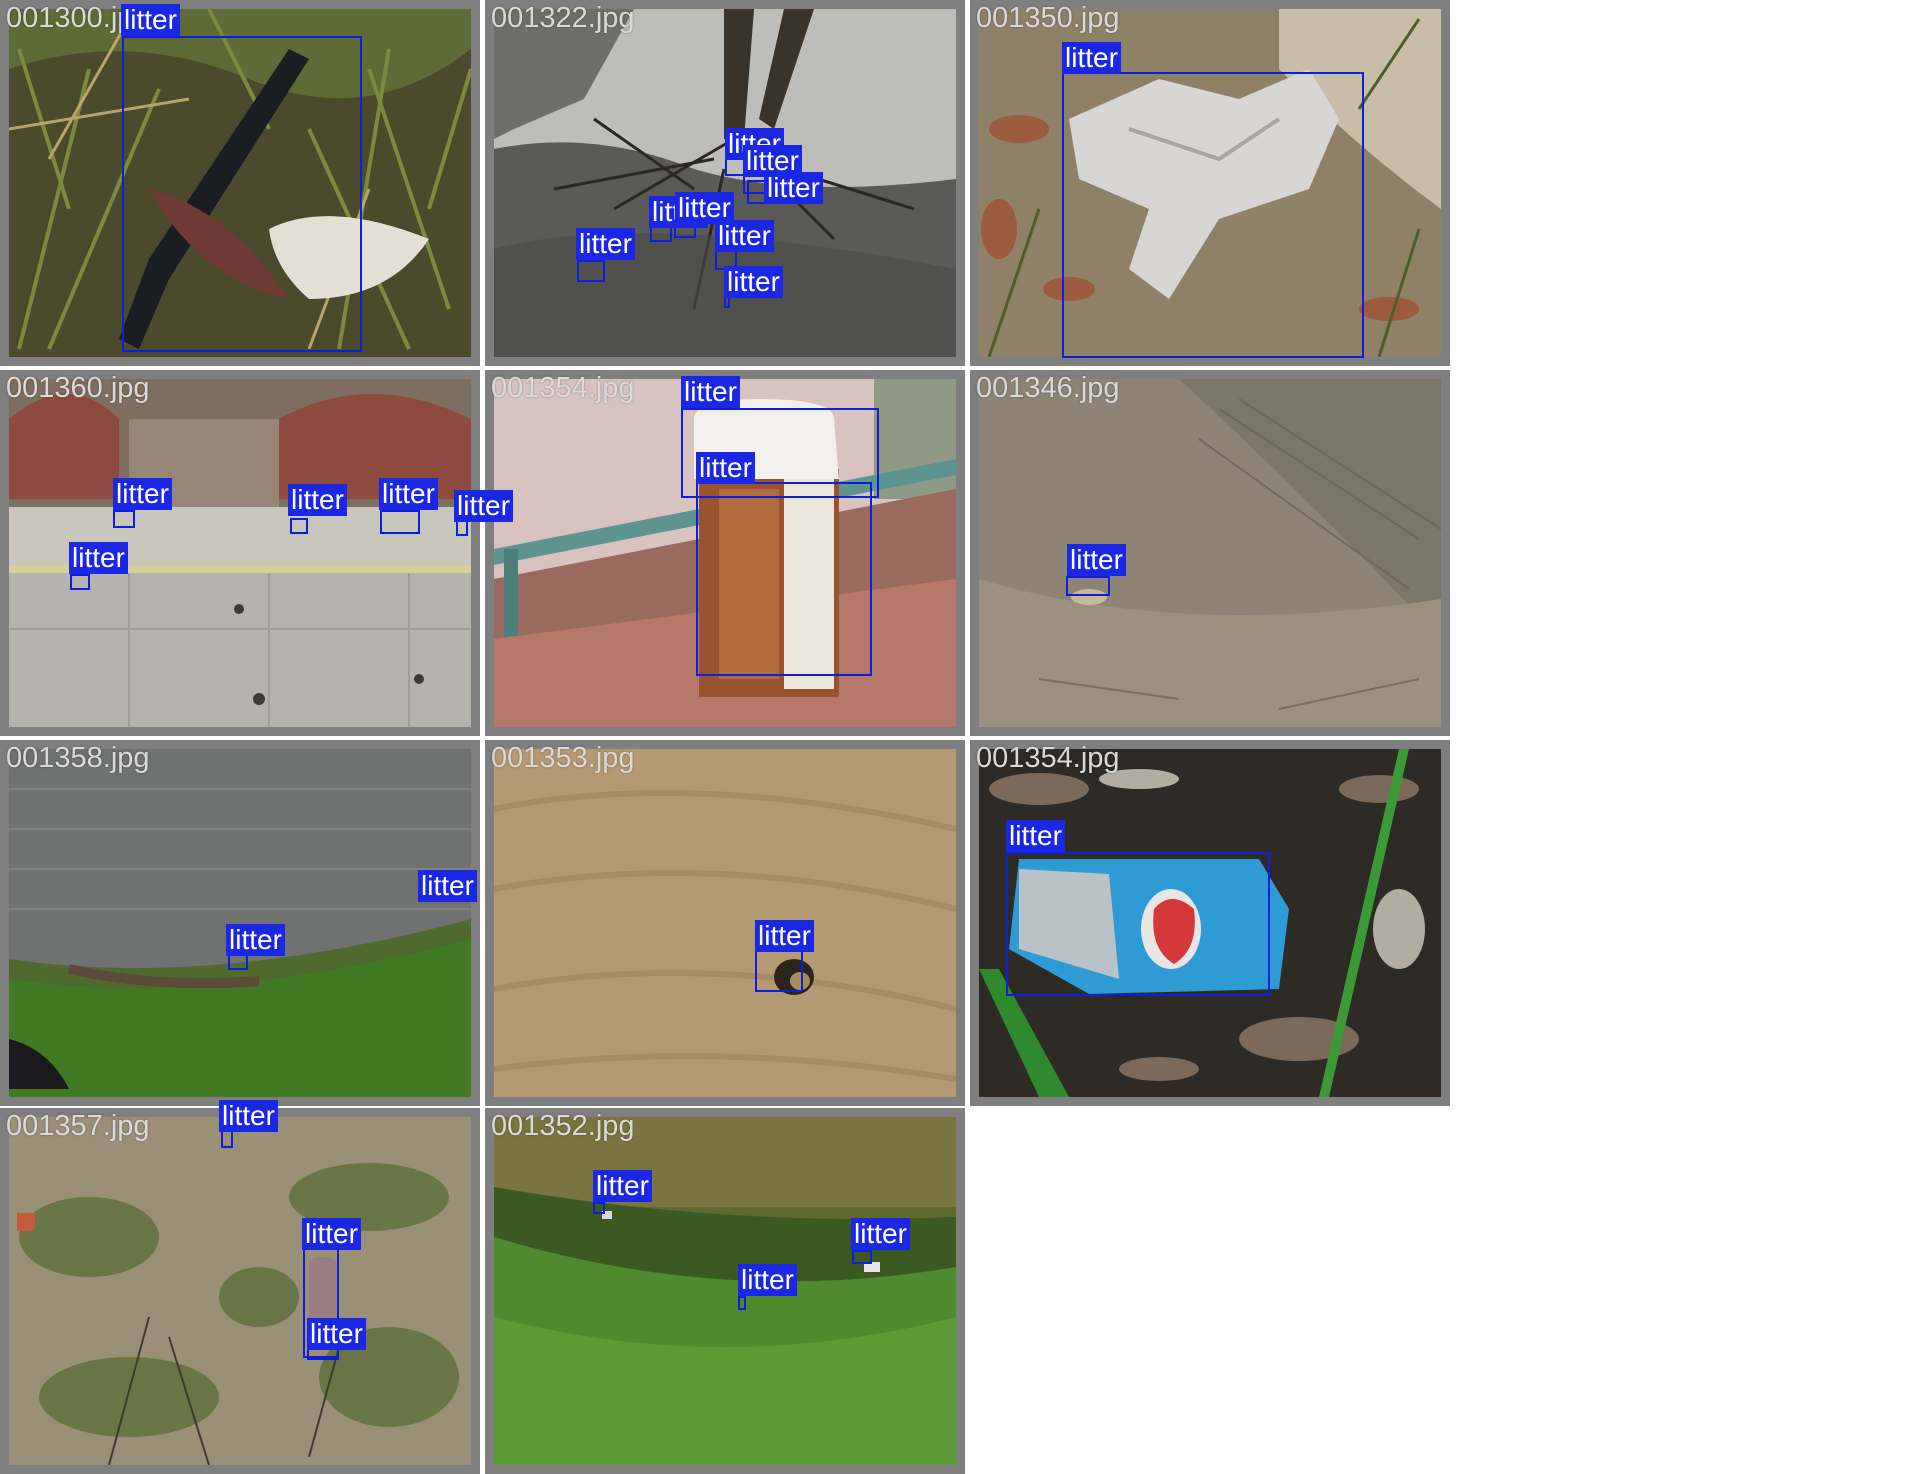 The image size is (1920, 1474). I want to click on tile-001350: 001350.jpg litter, so click(1210, 183).